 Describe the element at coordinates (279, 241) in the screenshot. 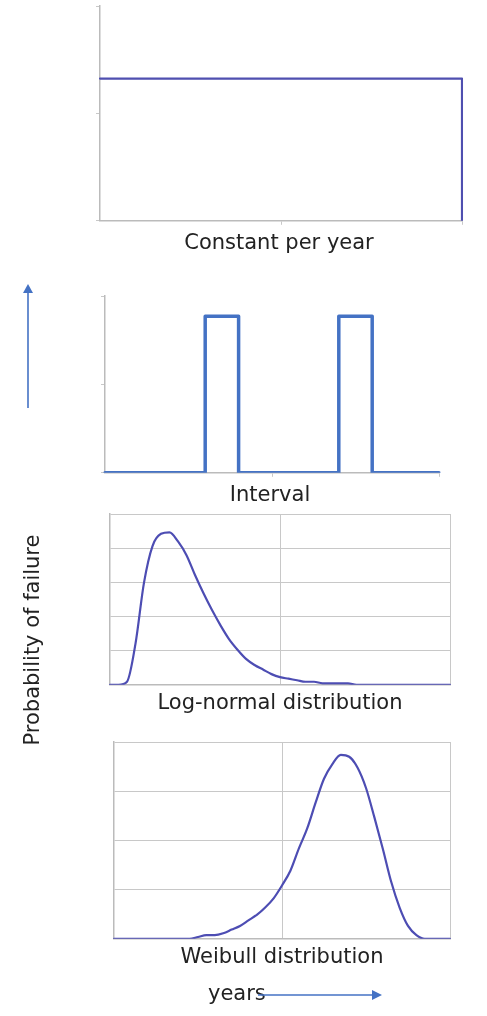

I see `text: Constant per year` at that location.